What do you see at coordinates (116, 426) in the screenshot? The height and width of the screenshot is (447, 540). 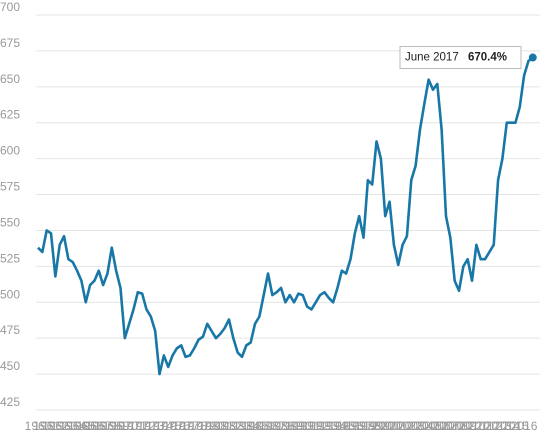 I see `x-tick-label: 1969` at bounding box center [116, 426].